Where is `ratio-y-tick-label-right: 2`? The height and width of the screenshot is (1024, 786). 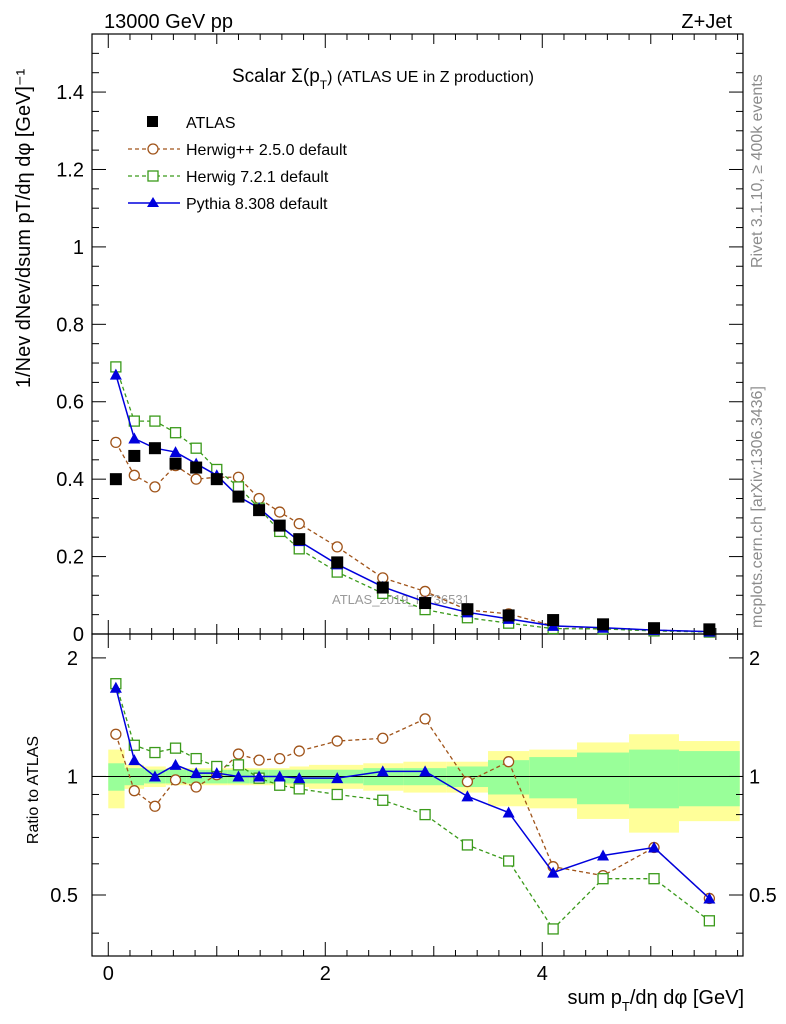 ratio-y-tick-label-right: 2 is located at coordinates (754, 659).